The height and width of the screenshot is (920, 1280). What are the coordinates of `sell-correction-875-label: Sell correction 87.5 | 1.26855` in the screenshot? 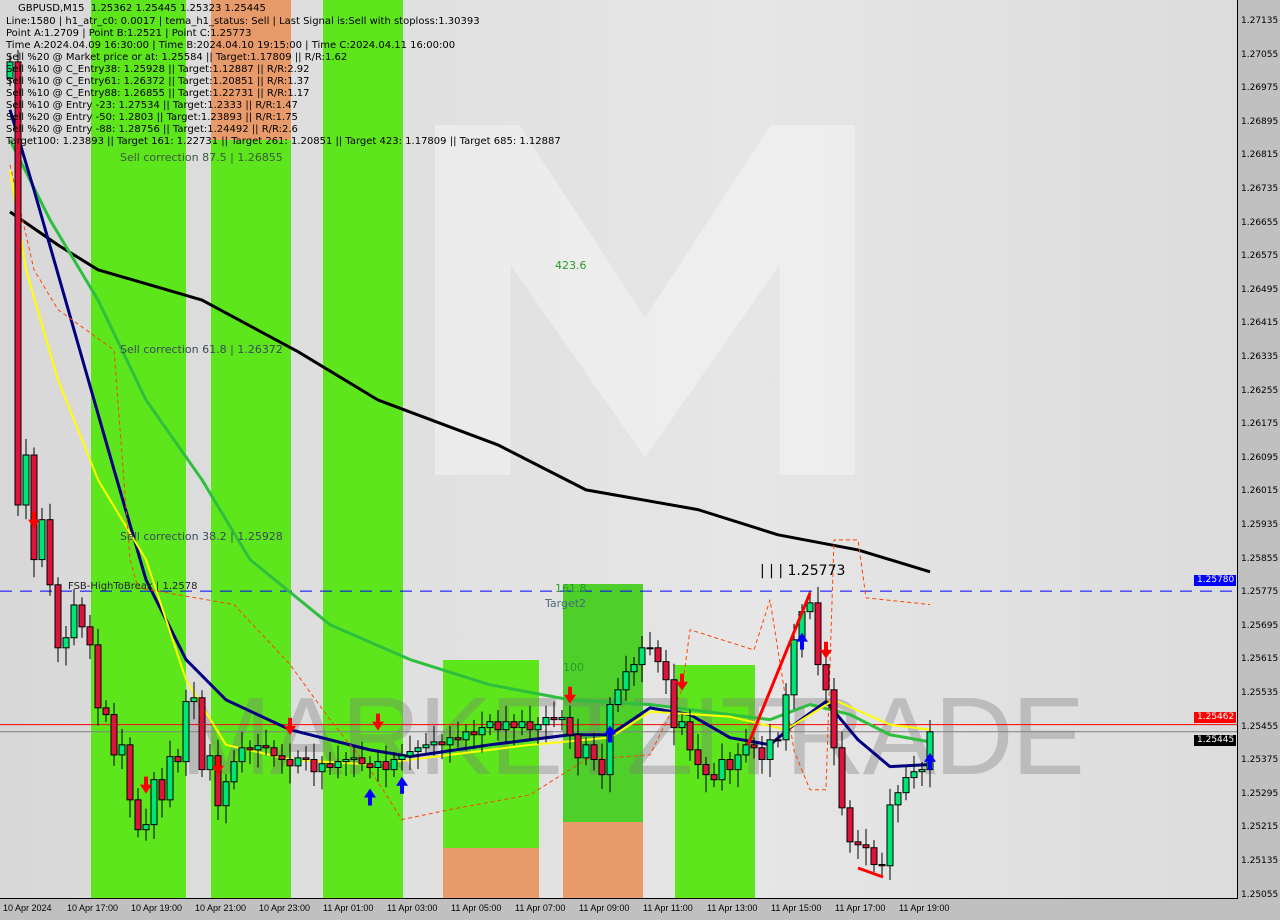 It's located at (201, 157).